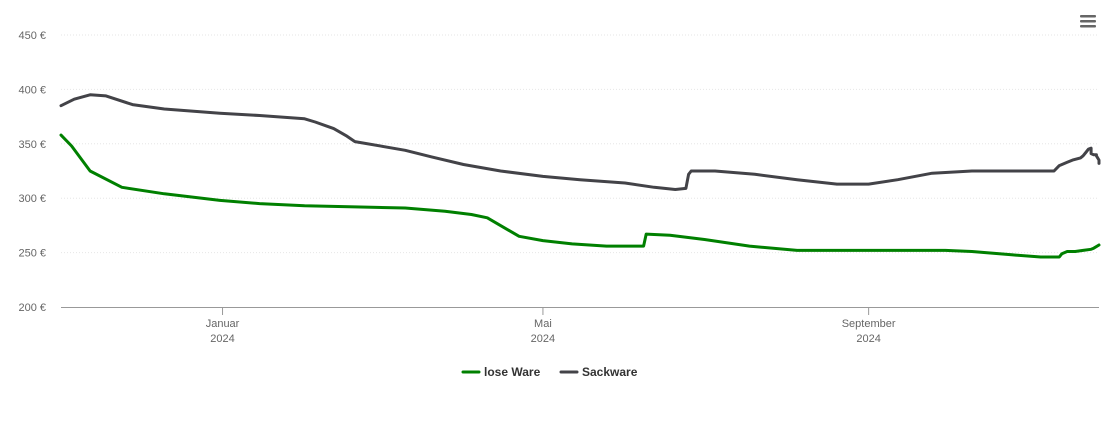  Describe the element at coordinates (610, 372) in the screenshot. I see `legend-label: Sackware` at that location.